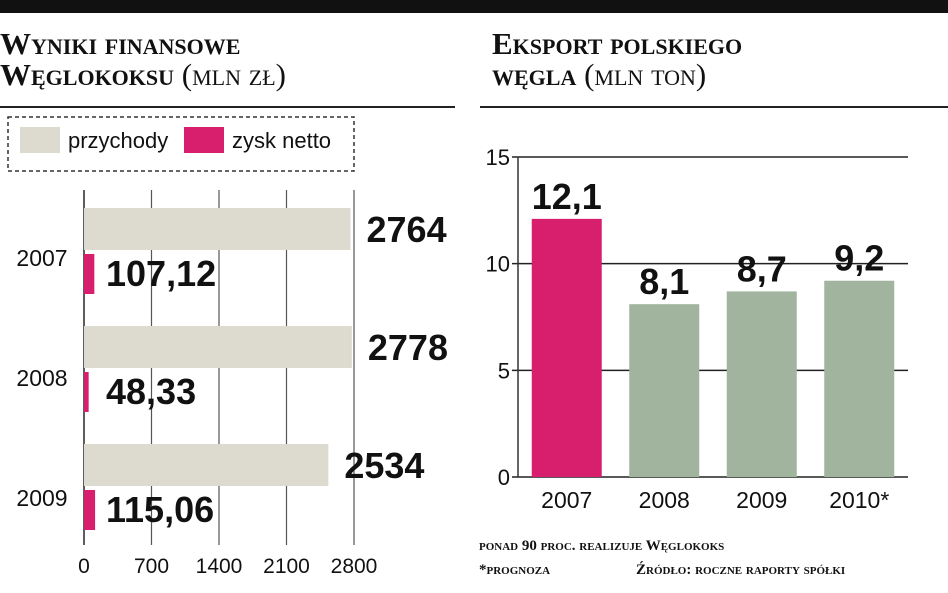 This screenshot has height=593, width=948. I want to click on legend-swatch-przychody, so click(40, 140).